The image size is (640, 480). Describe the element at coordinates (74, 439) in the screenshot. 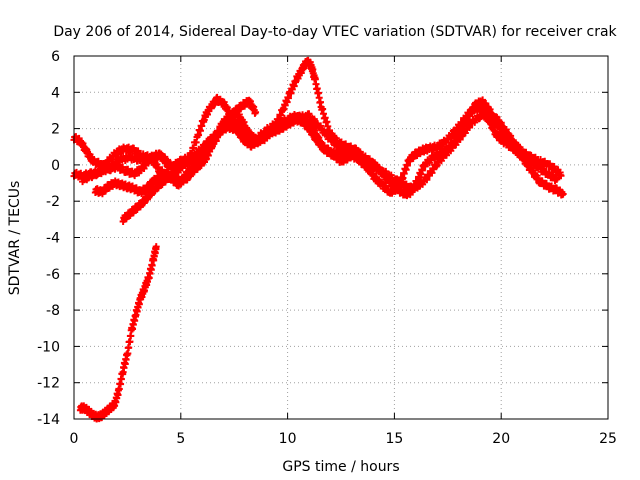

I see `x-tick-label: 0` at that location.